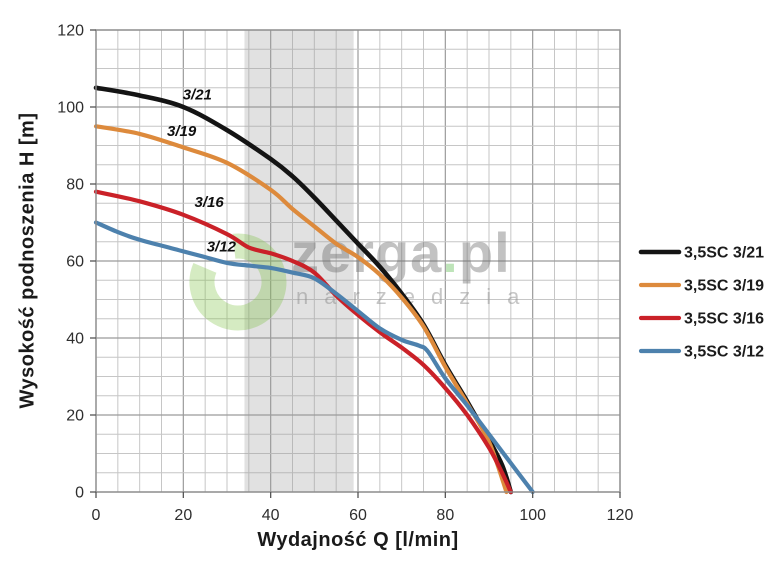 This screenshot has width=772, height=578. What do you see at coordinates (445, 515) in the screenshot?
I see `x-tick-label: 80` at bounding box center [445, 515].